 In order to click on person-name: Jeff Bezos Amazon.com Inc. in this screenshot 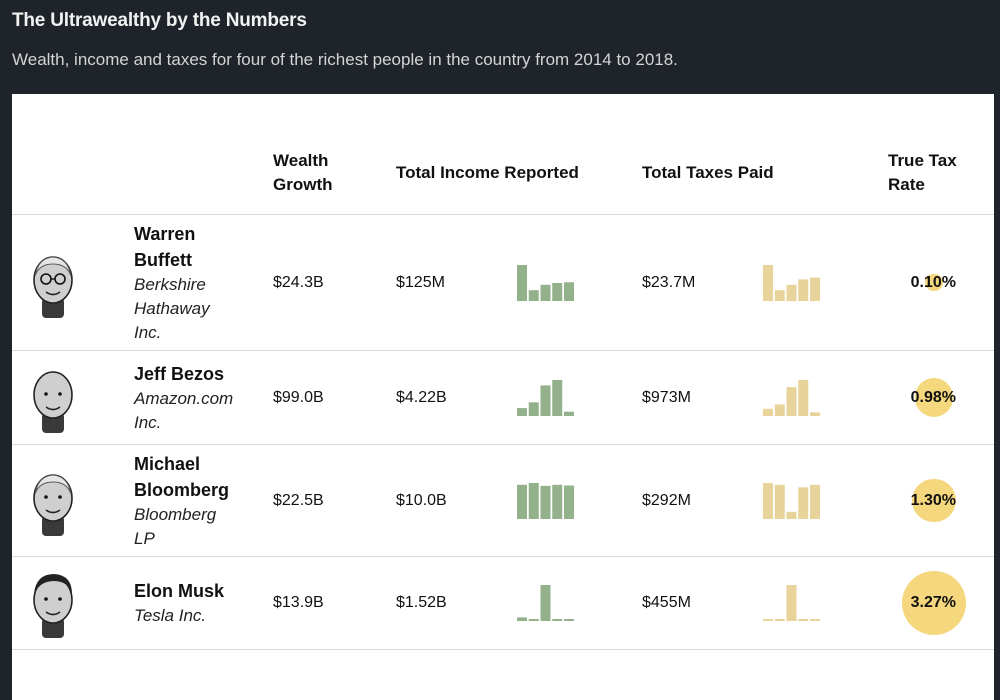, I will do `click(194, 398)`.